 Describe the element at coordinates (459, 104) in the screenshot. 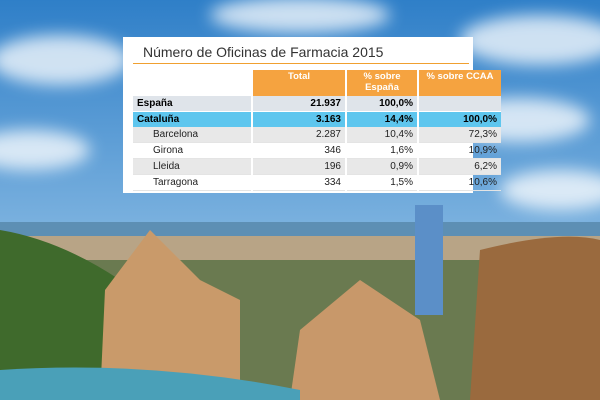

I see `empty-cell` at that location.